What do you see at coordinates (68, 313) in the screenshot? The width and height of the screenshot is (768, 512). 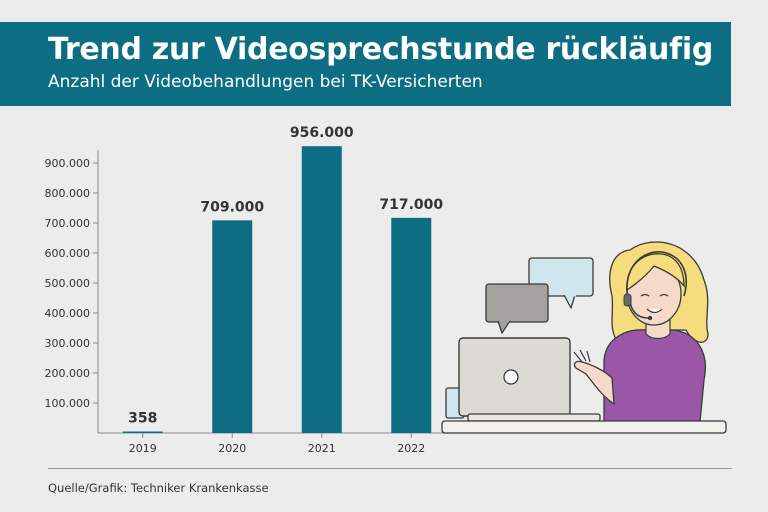 I see `y-tick-label: 400.000` at bounding box center [68, 313].